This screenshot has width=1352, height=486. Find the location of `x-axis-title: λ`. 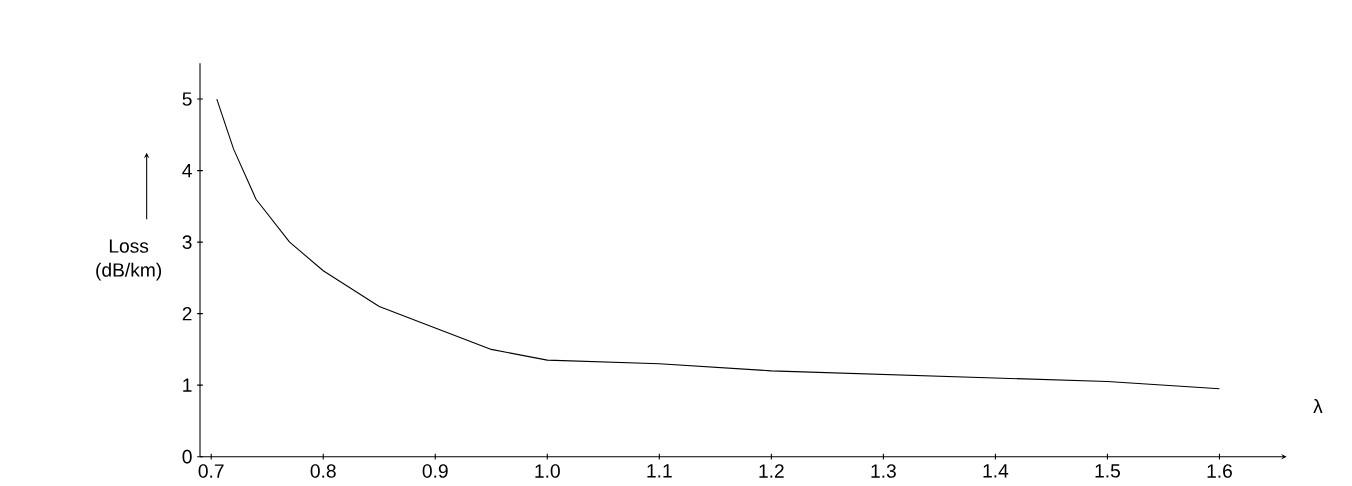

x-axis-title: λ is located at coordinates (1318, 406).